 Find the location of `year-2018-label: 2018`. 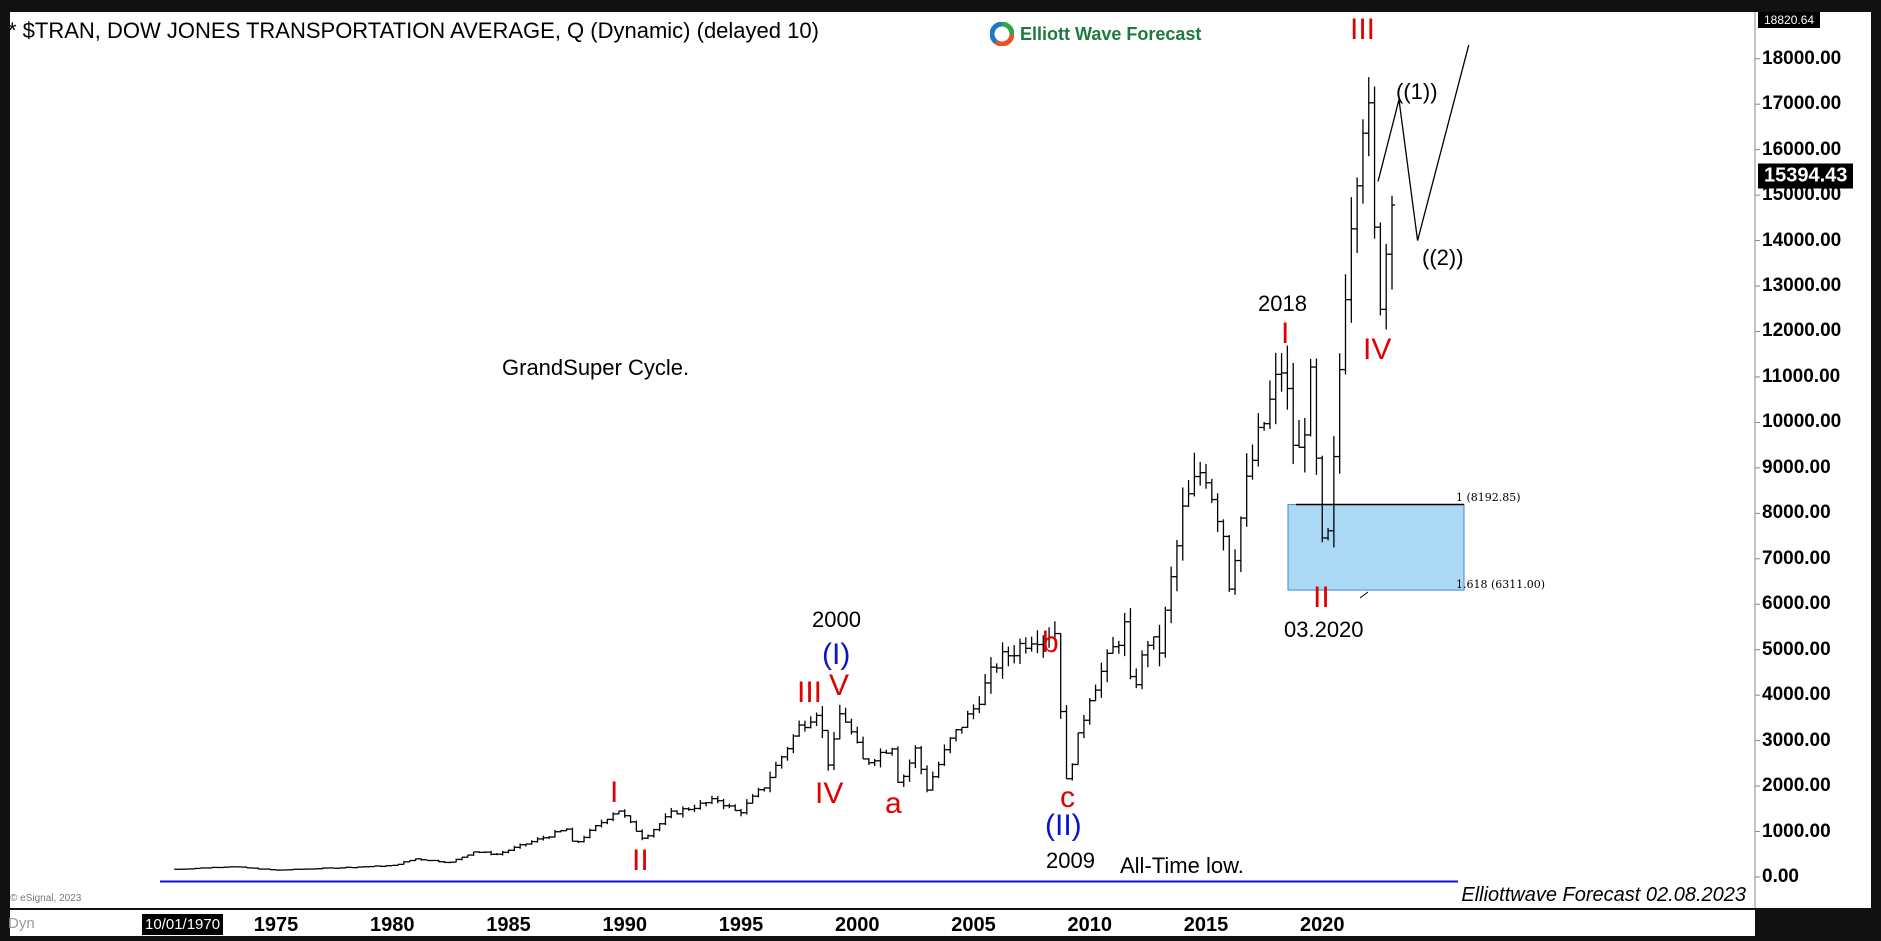

year-2018-label: 2018 is located at coordinates (1282, 303).